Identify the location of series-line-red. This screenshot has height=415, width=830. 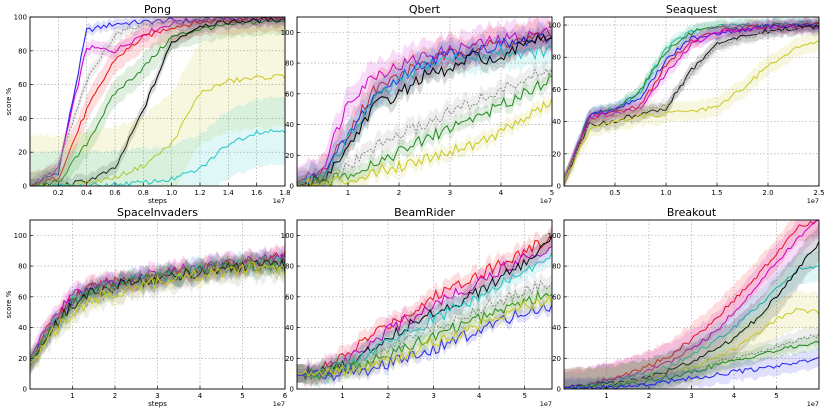
(157, 101).